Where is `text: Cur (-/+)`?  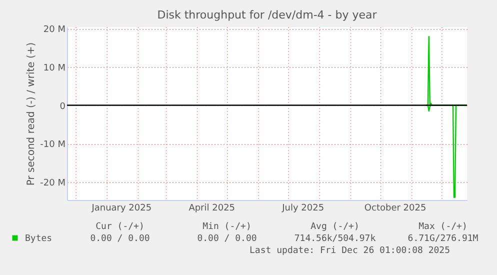
text: Cur (-/+) is located at coordinates (120, 227).